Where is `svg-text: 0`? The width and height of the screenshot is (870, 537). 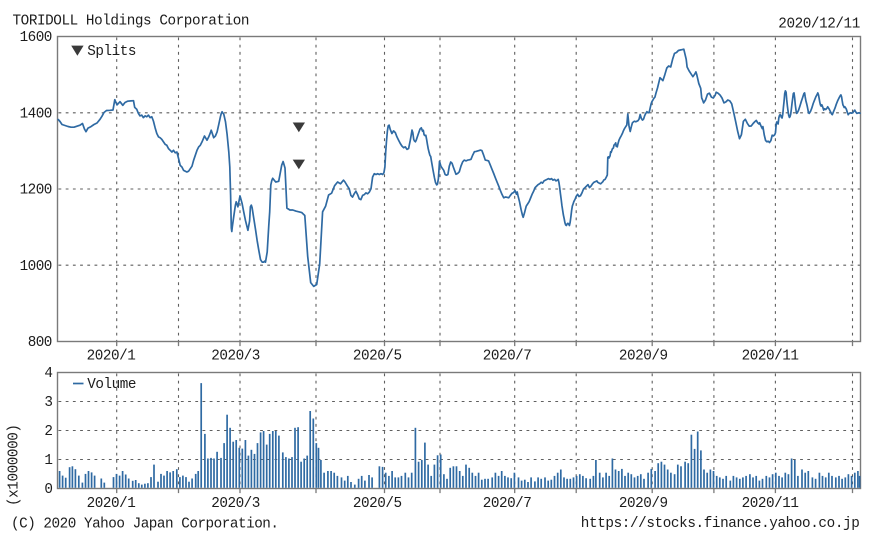
svg-text: 0 is located at coordinates (48, 490).